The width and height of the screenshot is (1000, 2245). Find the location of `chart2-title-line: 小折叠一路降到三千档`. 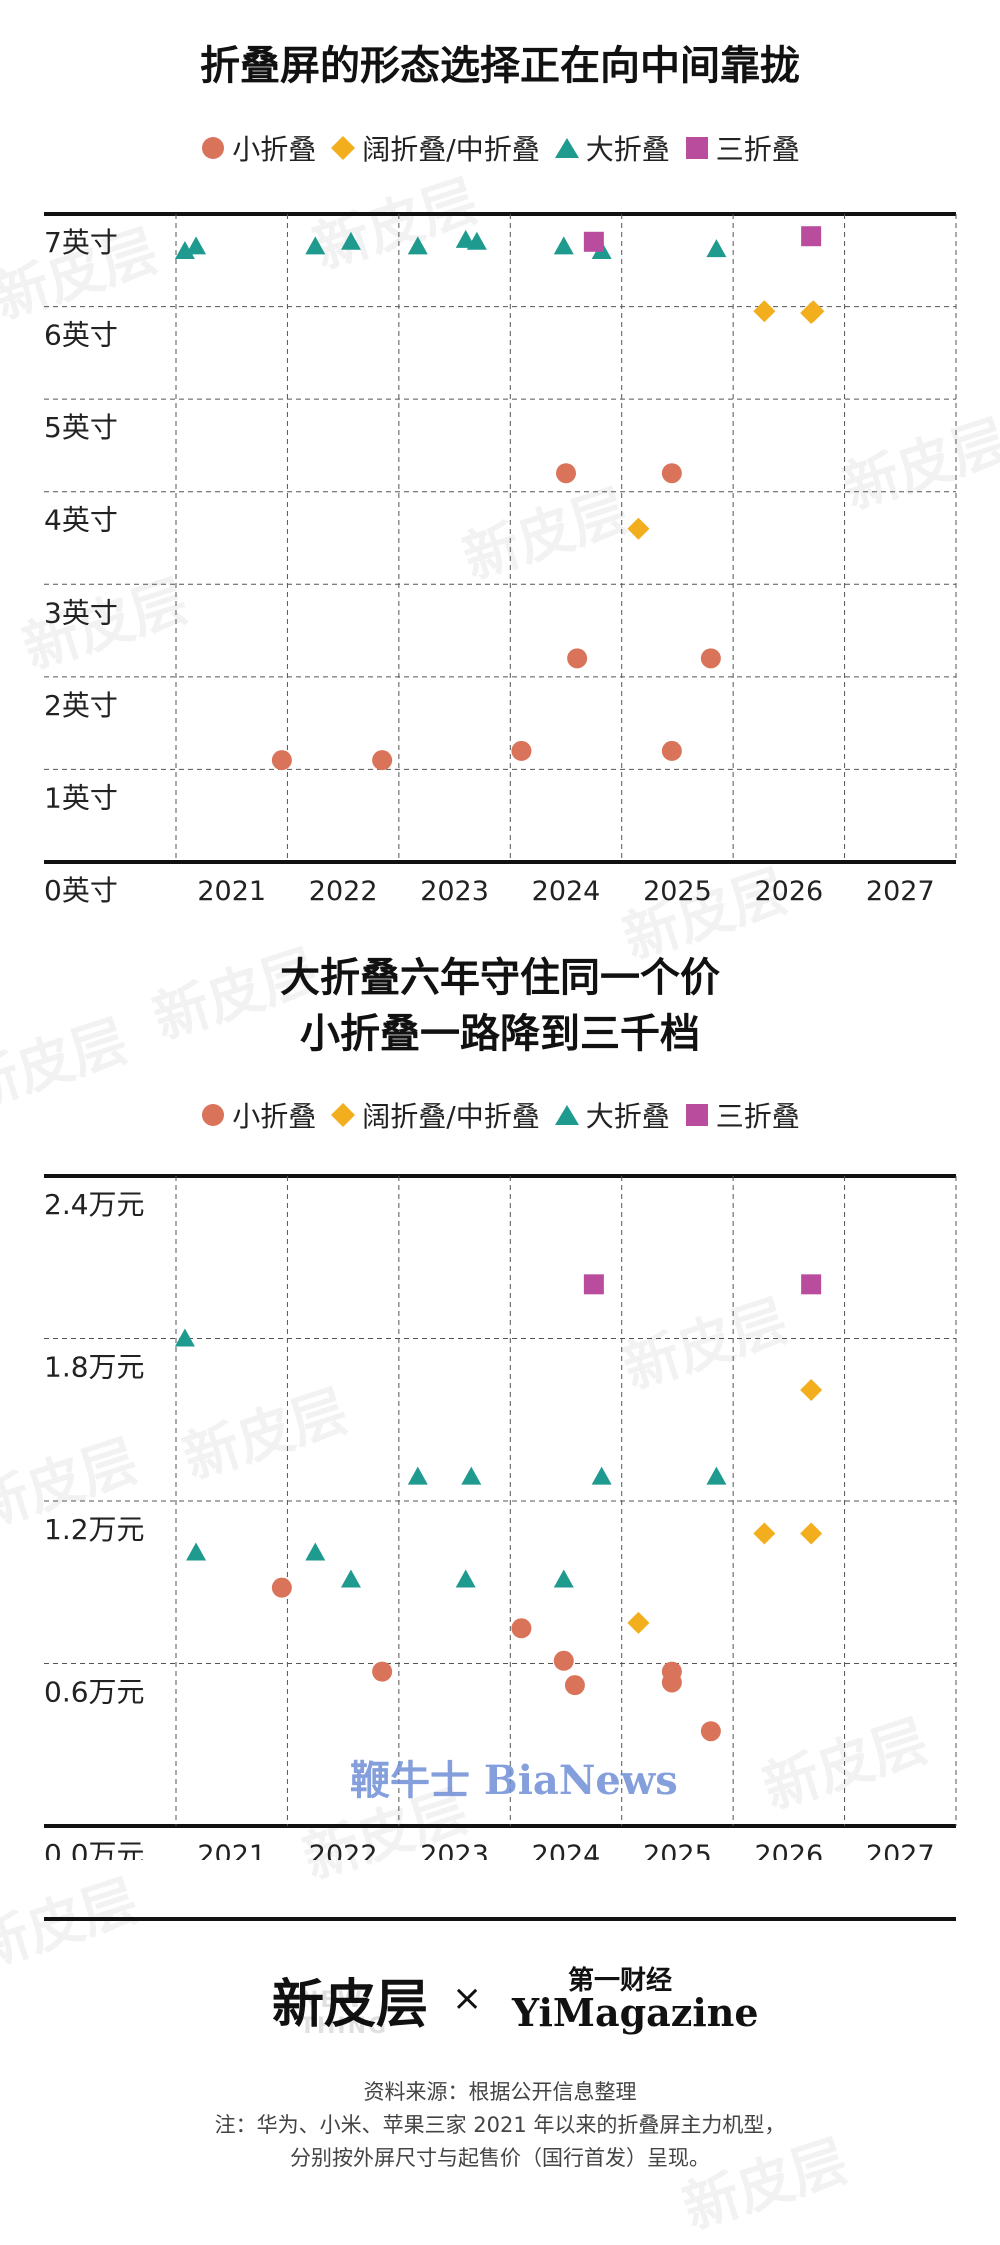

chart2-title-line: 小折叠一路降到三千档 is located at coordinates (500, 1034).